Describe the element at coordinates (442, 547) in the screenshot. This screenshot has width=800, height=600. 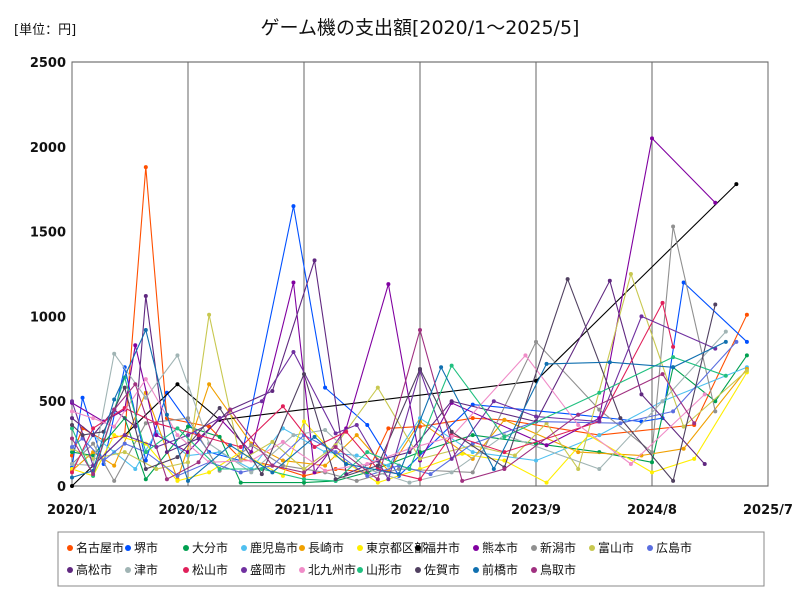
I see `legend-label: 福井市` at that location.